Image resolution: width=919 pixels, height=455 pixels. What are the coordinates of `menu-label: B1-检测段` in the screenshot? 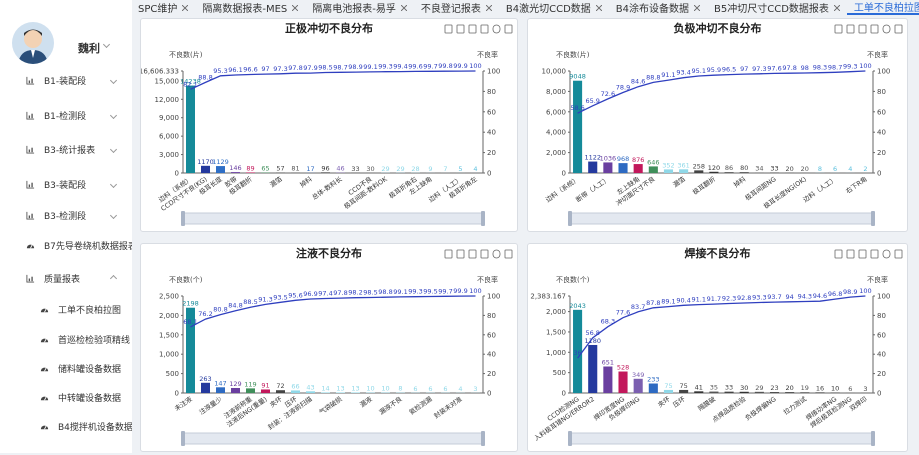 It's located at (65, 115).